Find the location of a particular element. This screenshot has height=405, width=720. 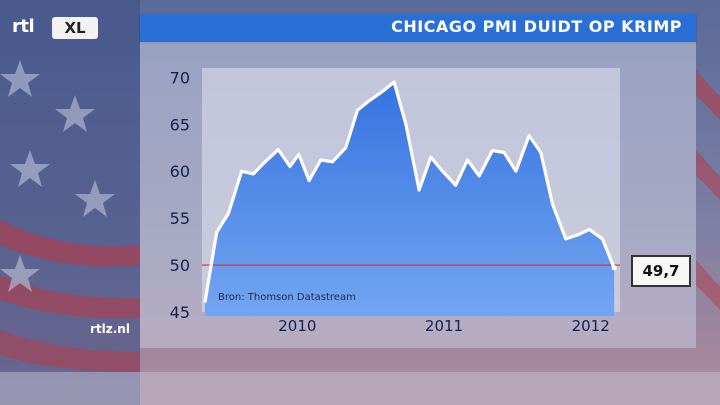

y-tick-label: 45 is located at coordinates (180, 312).